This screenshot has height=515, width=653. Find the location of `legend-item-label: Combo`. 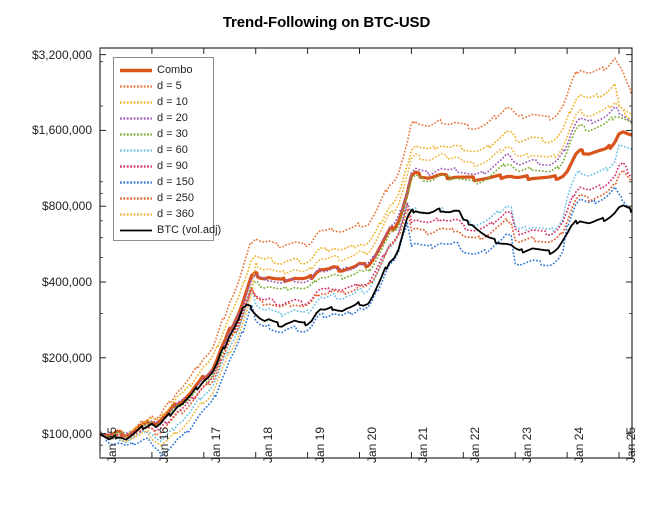

legend-item-label: Combo is located at coordinates (175, 70).